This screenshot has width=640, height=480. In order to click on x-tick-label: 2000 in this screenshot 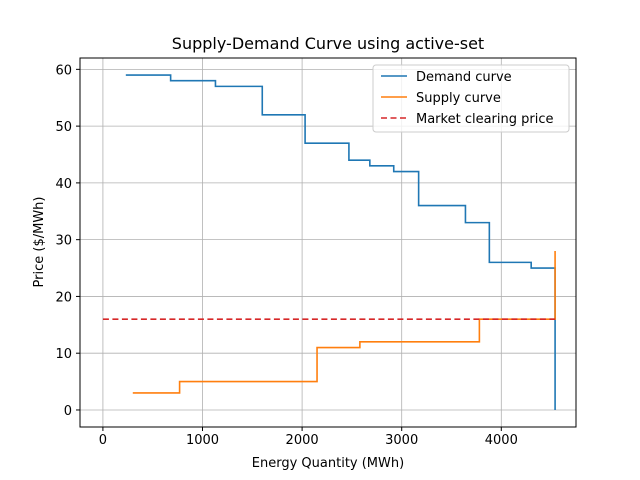, I will do `click(302, 440)`.